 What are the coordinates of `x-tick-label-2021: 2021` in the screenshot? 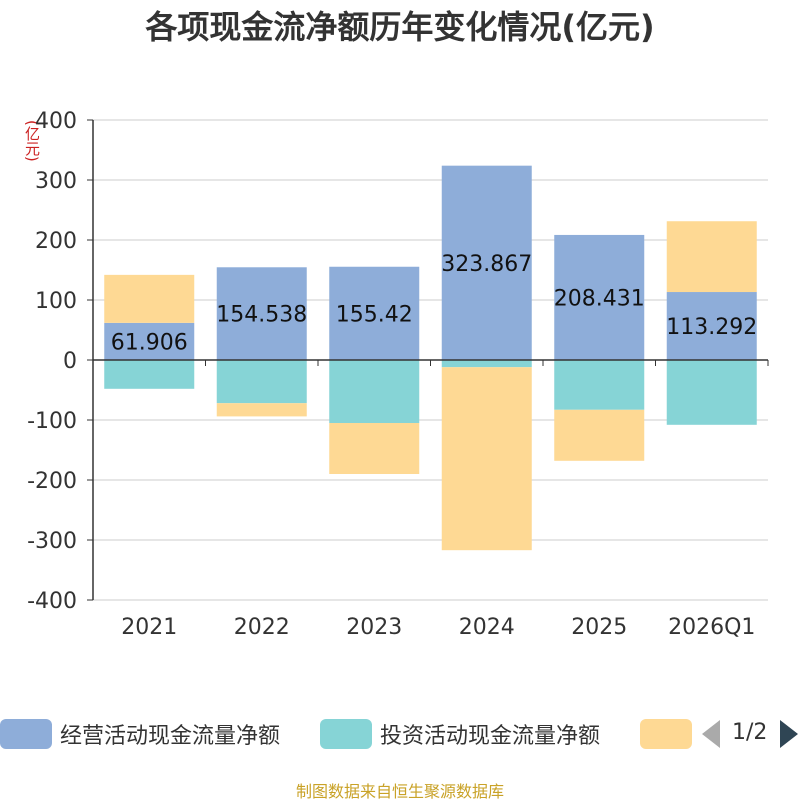 It's located at (149, 627).